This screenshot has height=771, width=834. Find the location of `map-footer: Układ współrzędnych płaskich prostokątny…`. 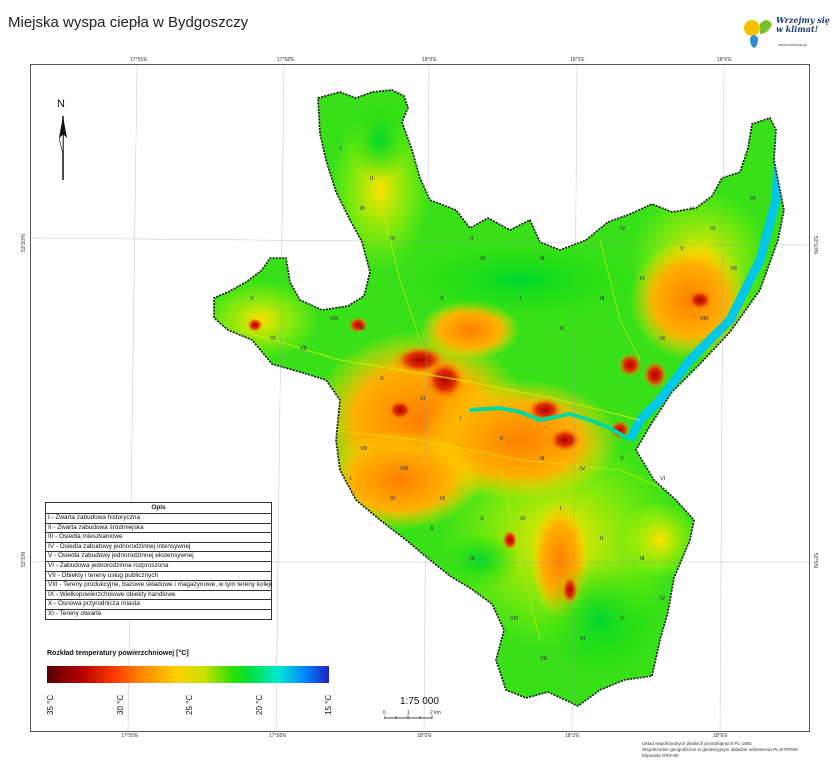

map-footer: Układ współrzędnych płaskich prostokątny… is located at coordinates (720, 750).